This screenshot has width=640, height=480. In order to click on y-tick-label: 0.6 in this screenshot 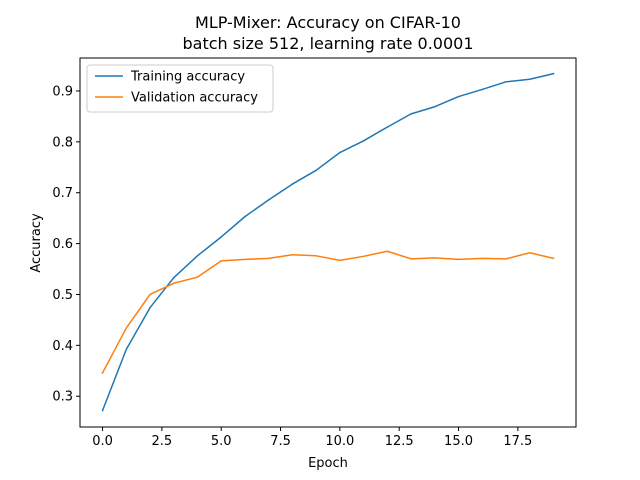, I will do `click(62, 244)`.